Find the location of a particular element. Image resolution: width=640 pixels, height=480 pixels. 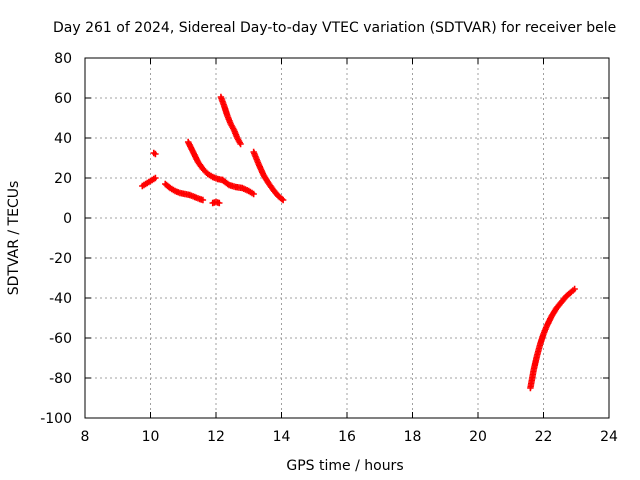

y-tick-label: 20 is located at coordinates (63, 179).